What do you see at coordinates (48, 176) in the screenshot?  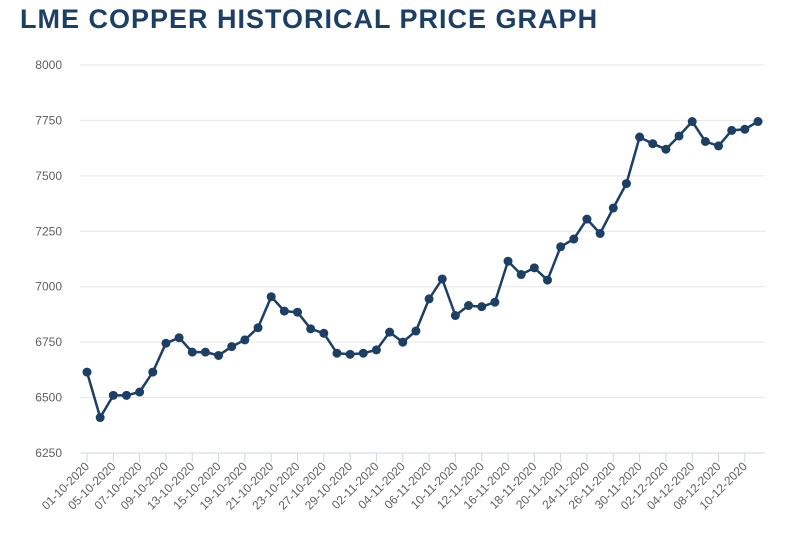 I see `y-tick-label: 7500` at bounding box center [48, 176].